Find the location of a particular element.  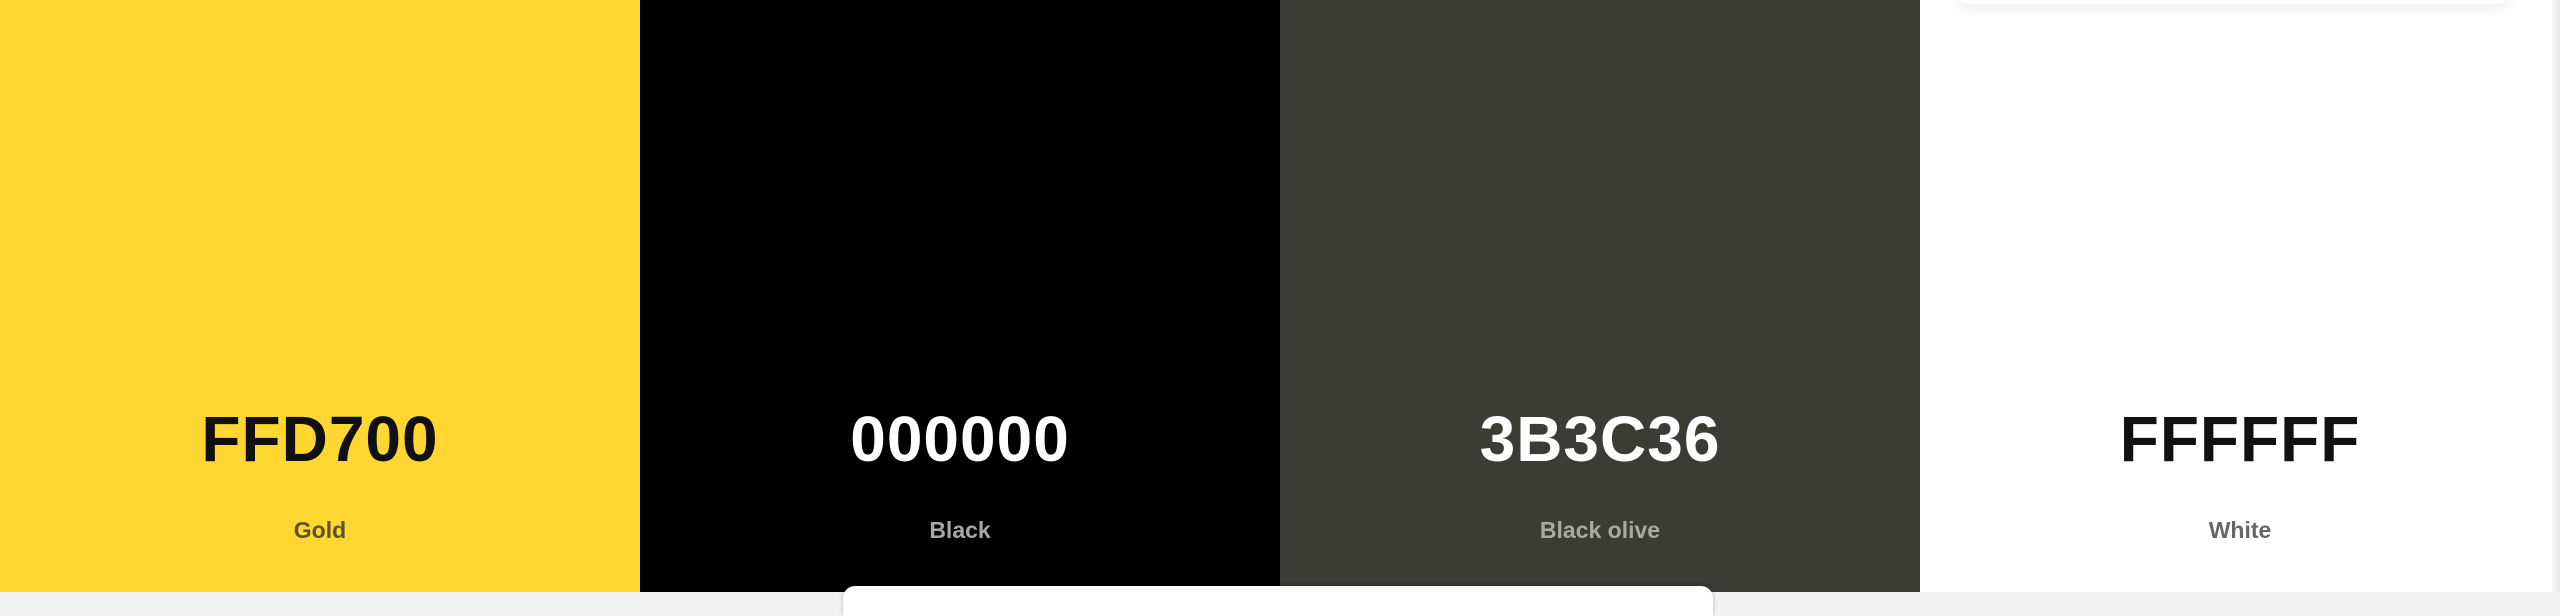

swatch-color-name: Black olive is located at coordinates (1600, 530).